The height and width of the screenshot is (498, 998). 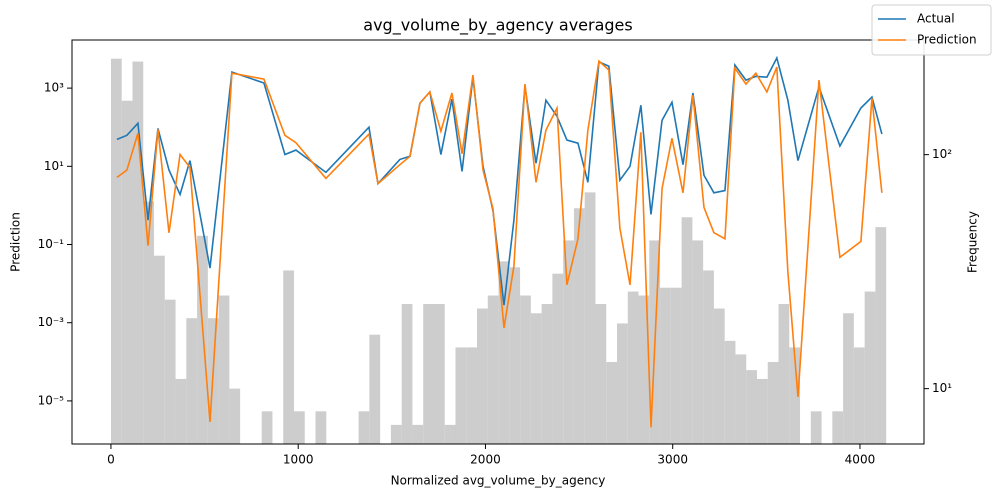 What do you see at coordinates (931, 30) in the screenshot?
I see `legend-box` at bounding box center [931, 30].